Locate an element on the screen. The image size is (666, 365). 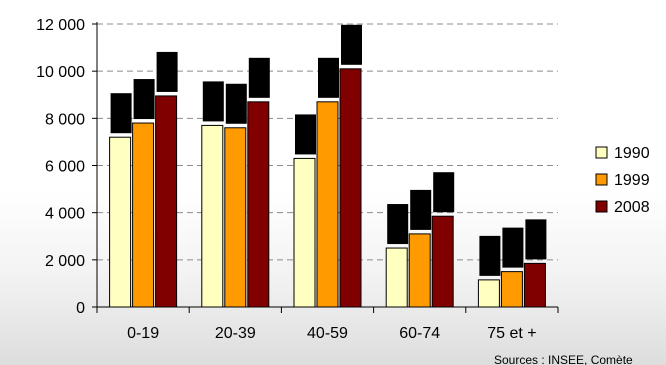
y-tick-label: 2 000 is located at coordinates (65, 261).